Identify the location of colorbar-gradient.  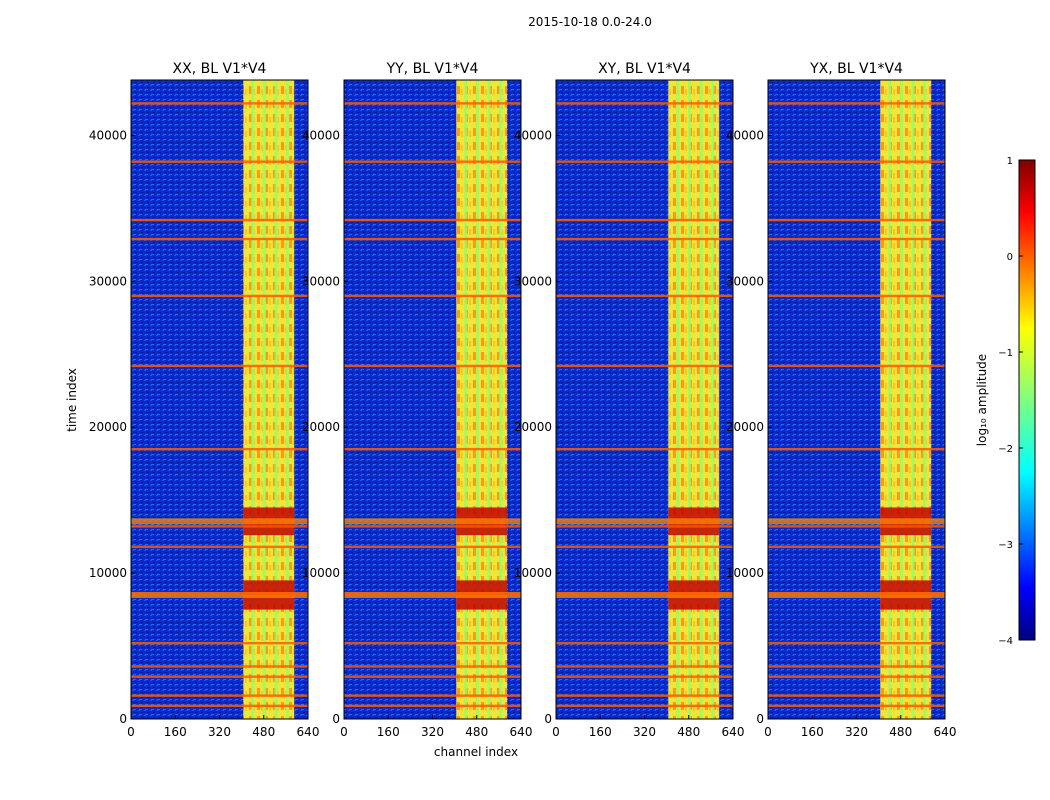
(1027, 400).